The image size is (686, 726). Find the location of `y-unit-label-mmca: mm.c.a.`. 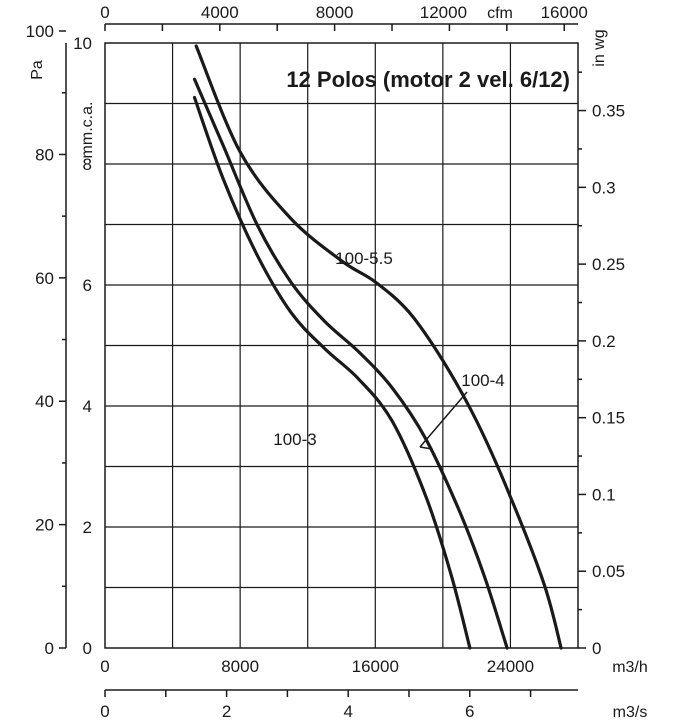

y-unit-label-mmca: mm.c.a. is located at coordinates (87, 130).